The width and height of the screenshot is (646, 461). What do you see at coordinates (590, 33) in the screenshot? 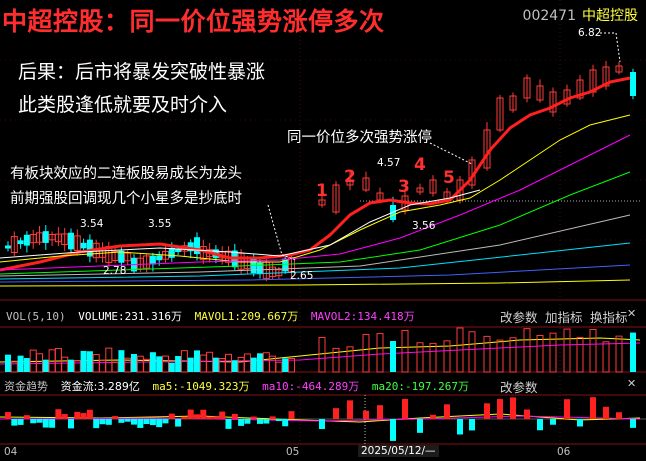
I see `price-label-high: 6.82` at bounding box center [590, 33].